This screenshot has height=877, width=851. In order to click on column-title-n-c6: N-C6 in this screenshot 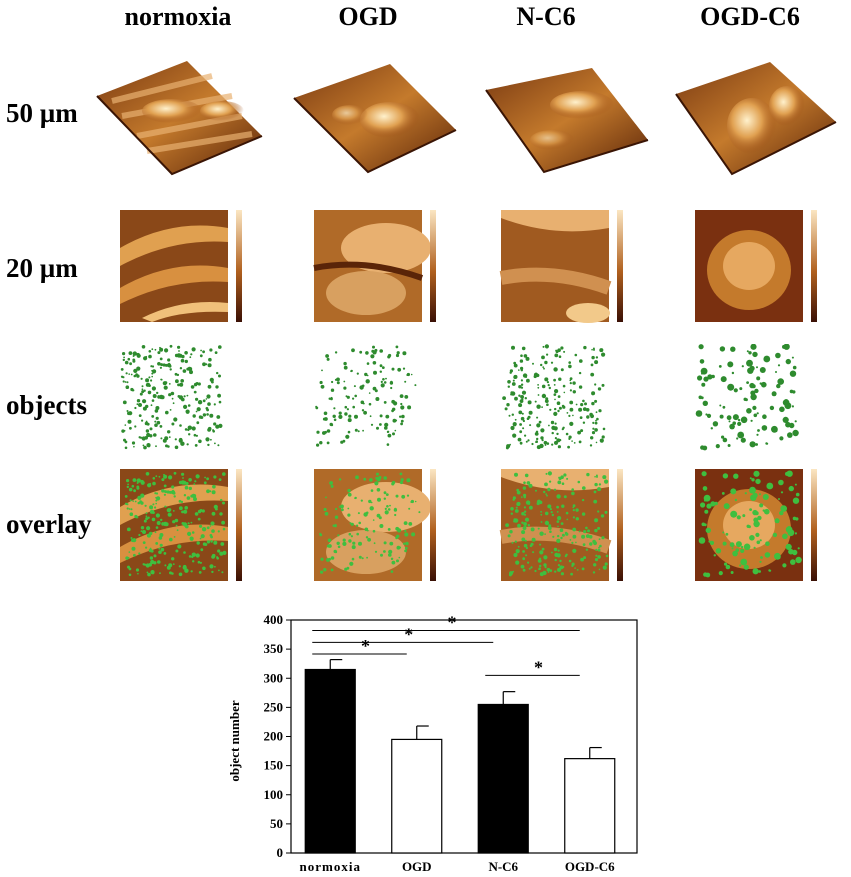, I will do `click(546, 16)`.